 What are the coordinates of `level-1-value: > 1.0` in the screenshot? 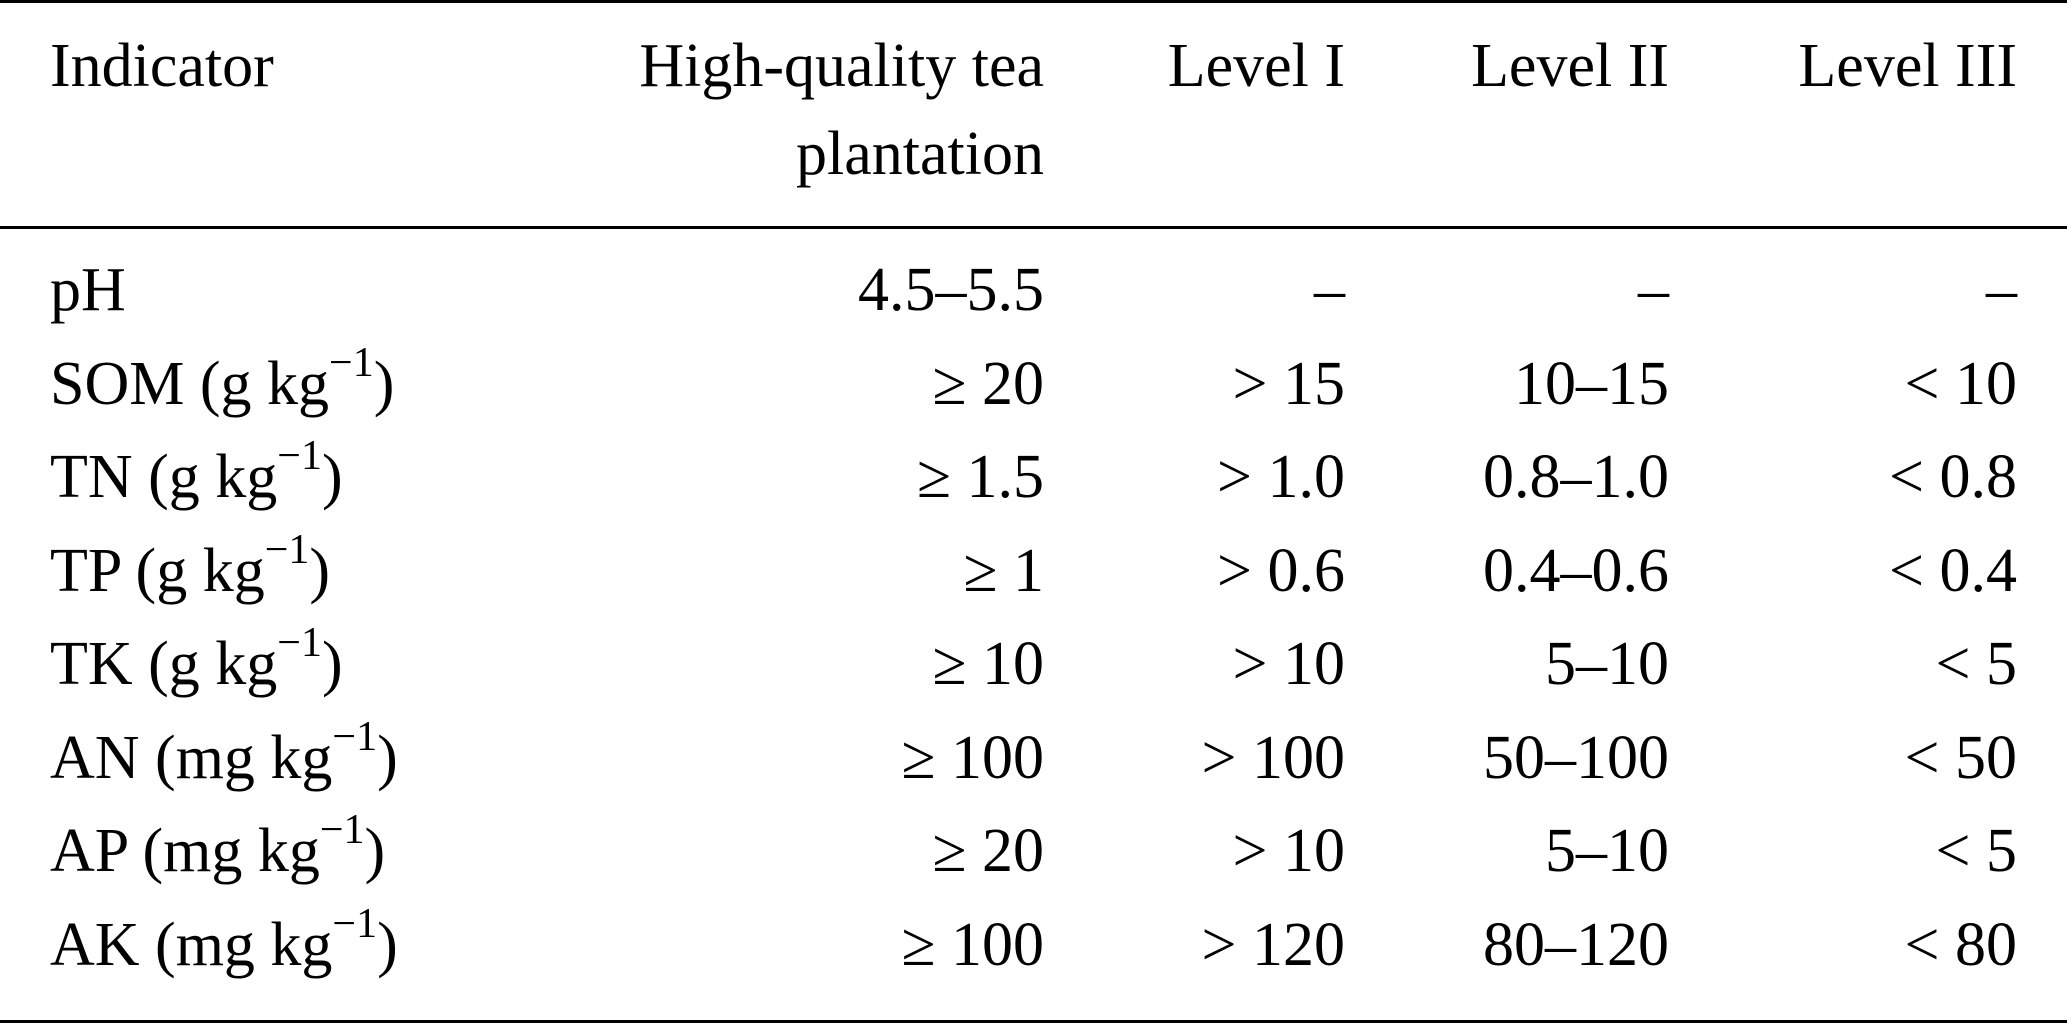 It's located at (1281, 477).